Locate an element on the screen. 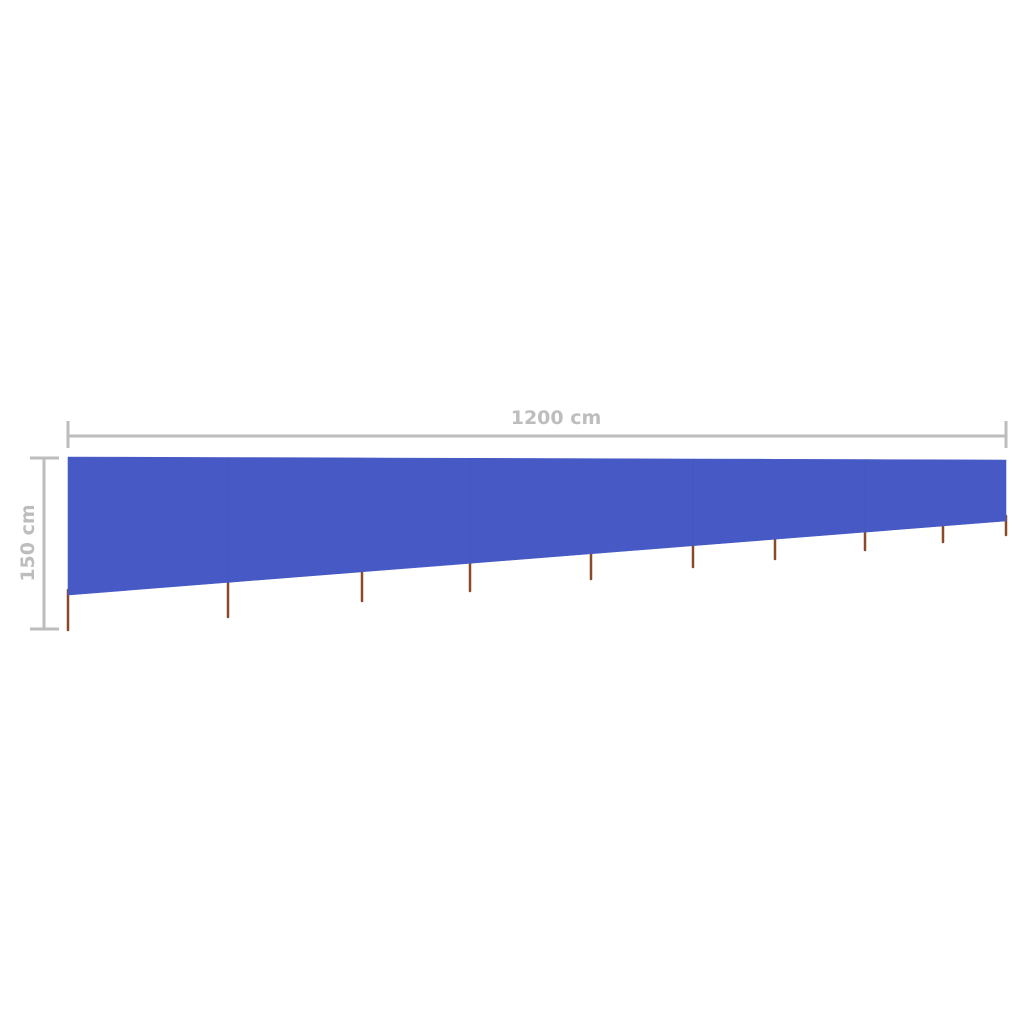  fabric-panels is located at coordinates (537, 526).